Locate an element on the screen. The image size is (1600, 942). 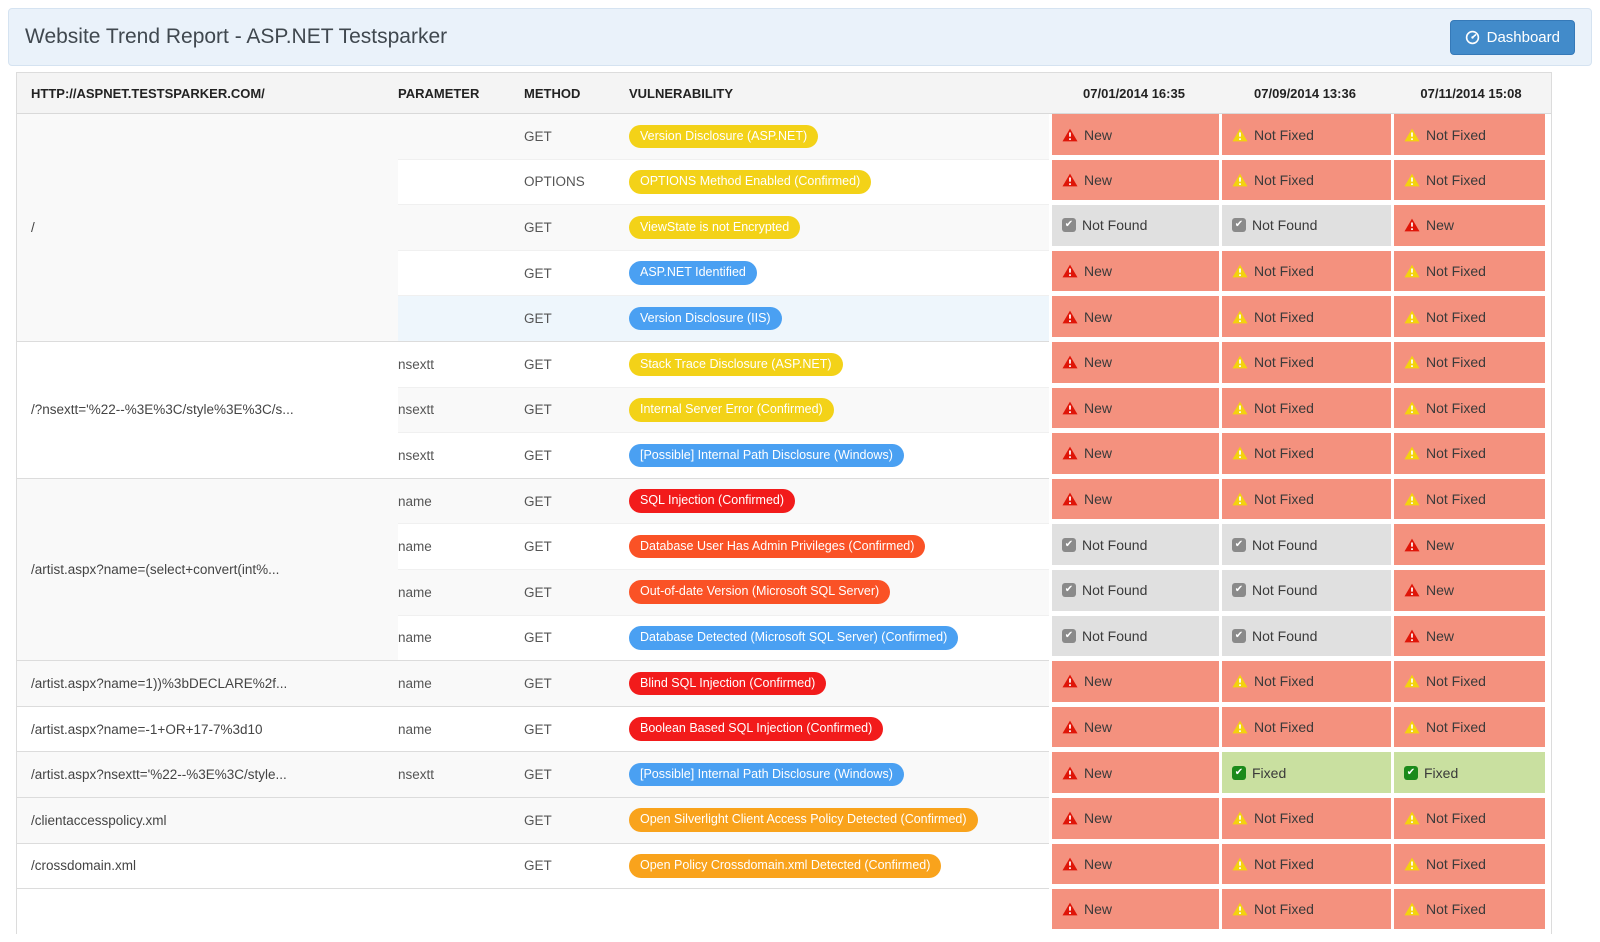
column-header-vulnerability: VULNERABILITY is located at coordinates (839, 93).